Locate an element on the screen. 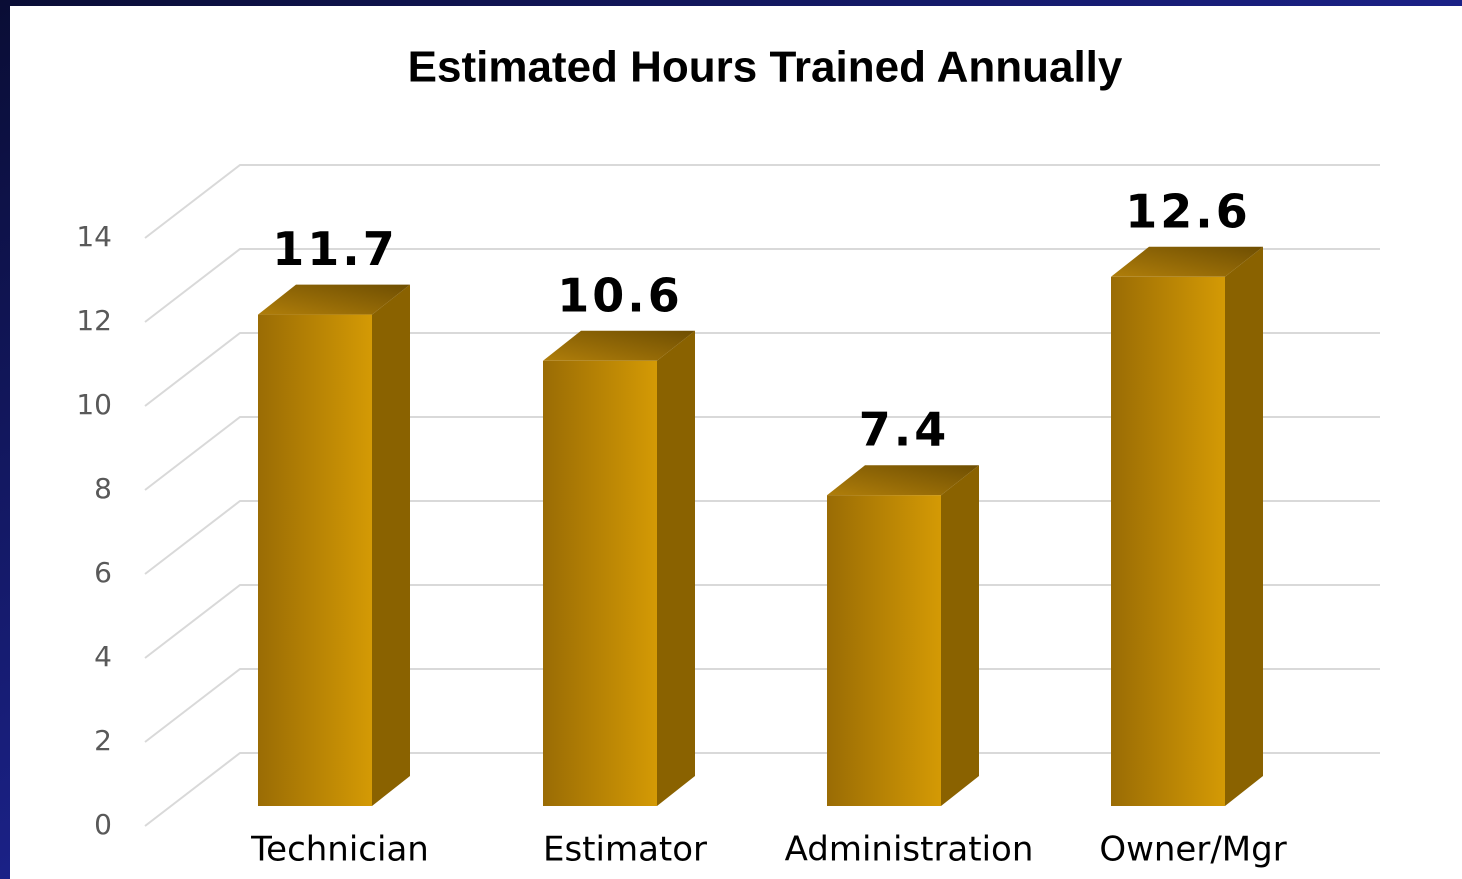 This screenshot has width=1462, height=879. x-tick-label: Administration is located at coordinates (909, 850).